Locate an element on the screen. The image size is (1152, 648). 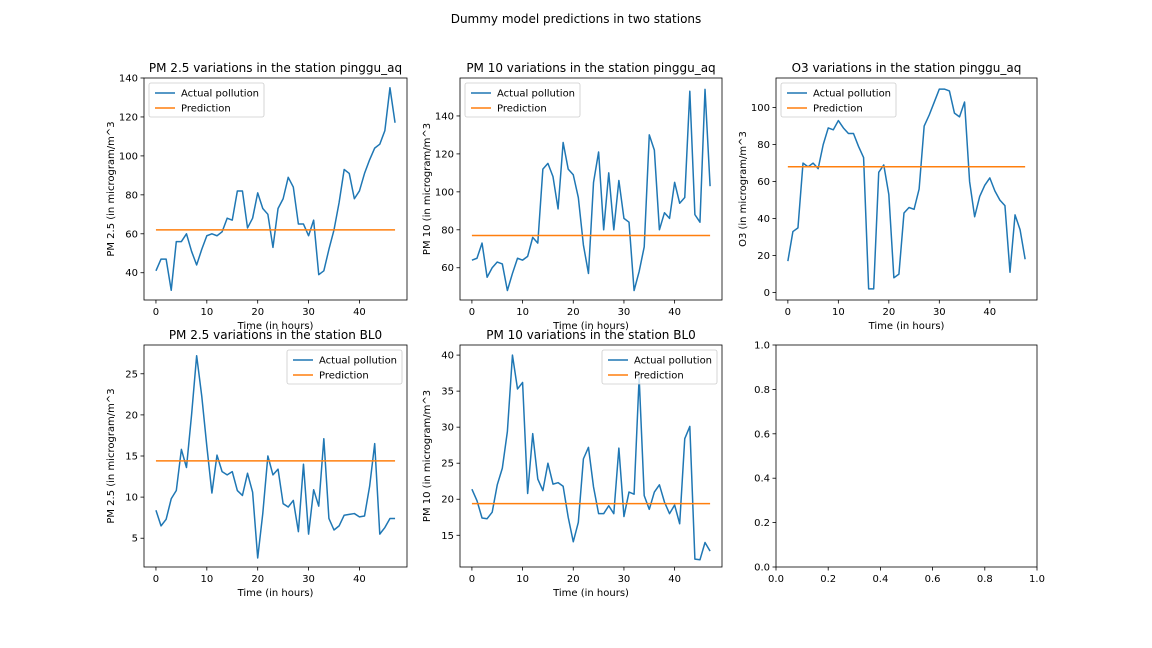
y-tick-label: 0.8 is located at coordinates (762, 390).